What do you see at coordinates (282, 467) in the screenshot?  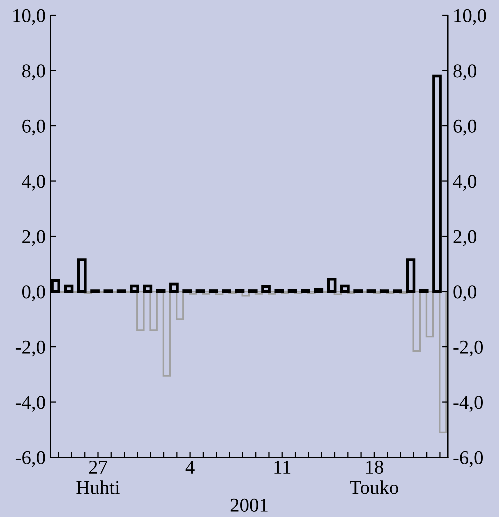 I see `x-tick-label: 11` at bounding box center [282, 467].